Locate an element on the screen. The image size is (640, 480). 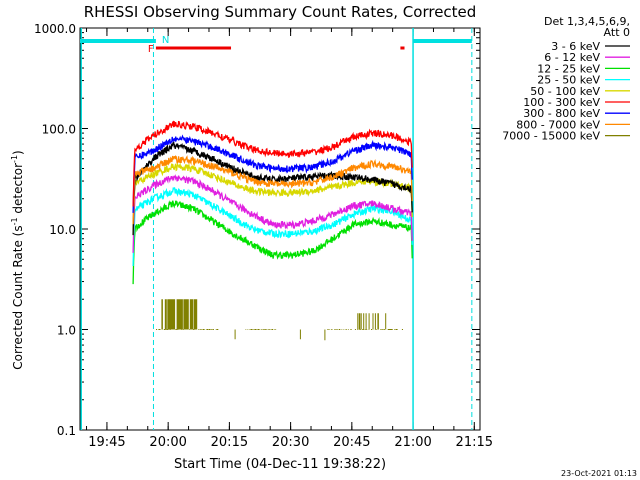
x-axis-label: Start Time (04-Dec-11 19:38:22) is located at coordinates (280, 464).